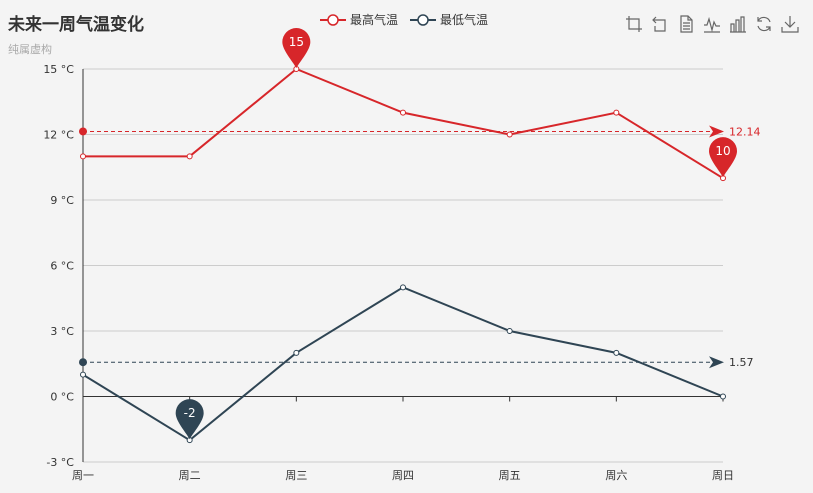  What do you see at coordinates (616, 475) in the screenshot?
I see `x-tick-label: 周六` at bounding box center [616, 475].